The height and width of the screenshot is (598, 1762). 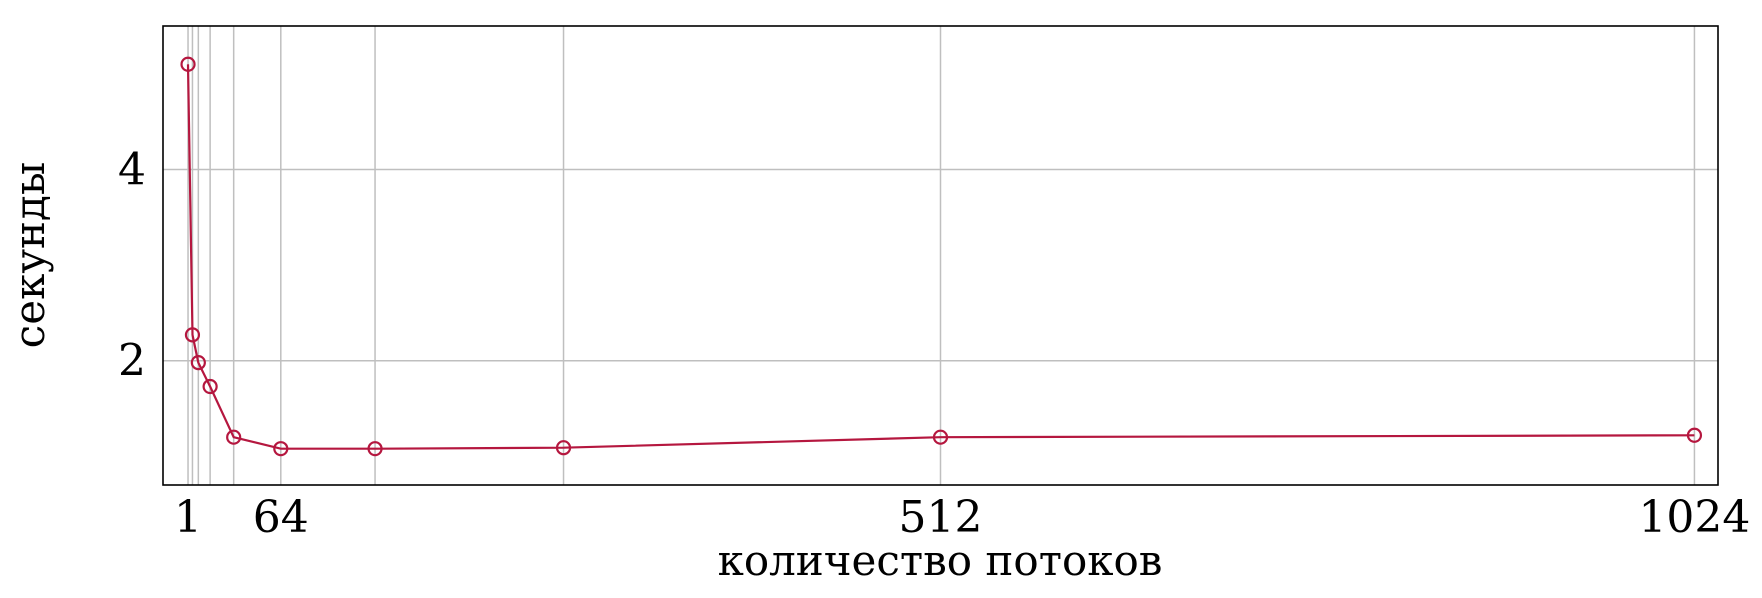 I want to click on x-axis-label: количество потоков, so click(x=940, y=560).